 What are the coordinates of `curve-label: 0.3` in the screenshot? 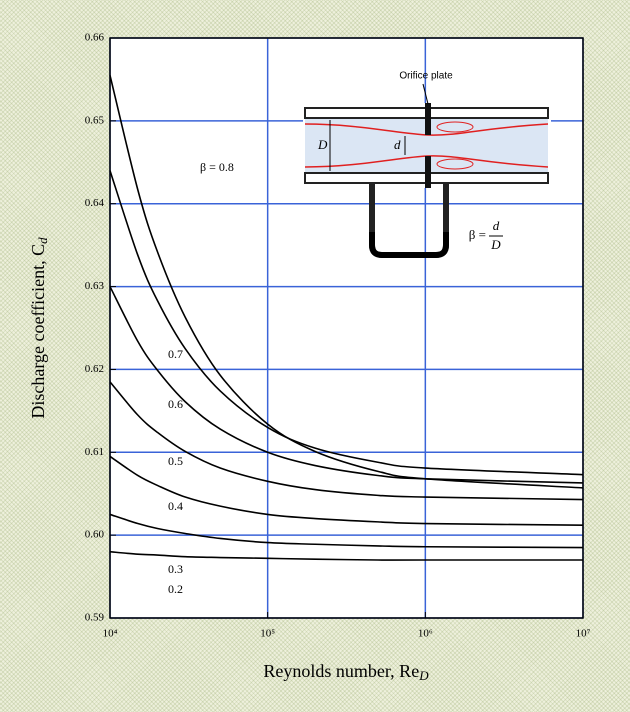 It's located at (175, 569).